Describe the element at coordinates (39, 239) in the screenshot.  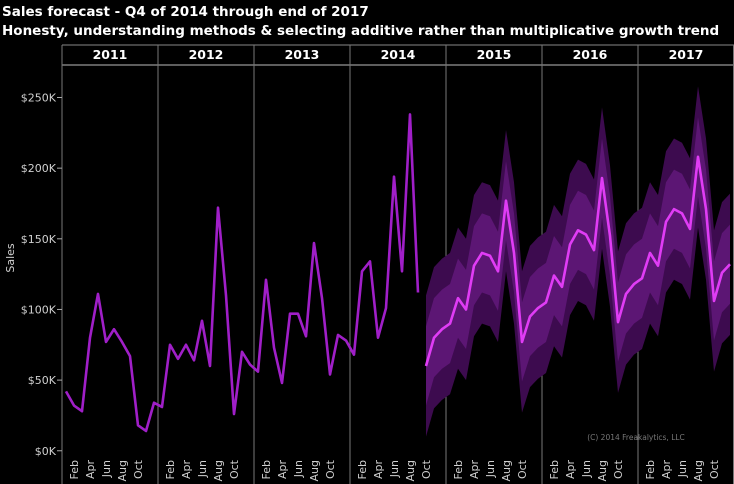
I see `y-tick-label: $150K` at that location.